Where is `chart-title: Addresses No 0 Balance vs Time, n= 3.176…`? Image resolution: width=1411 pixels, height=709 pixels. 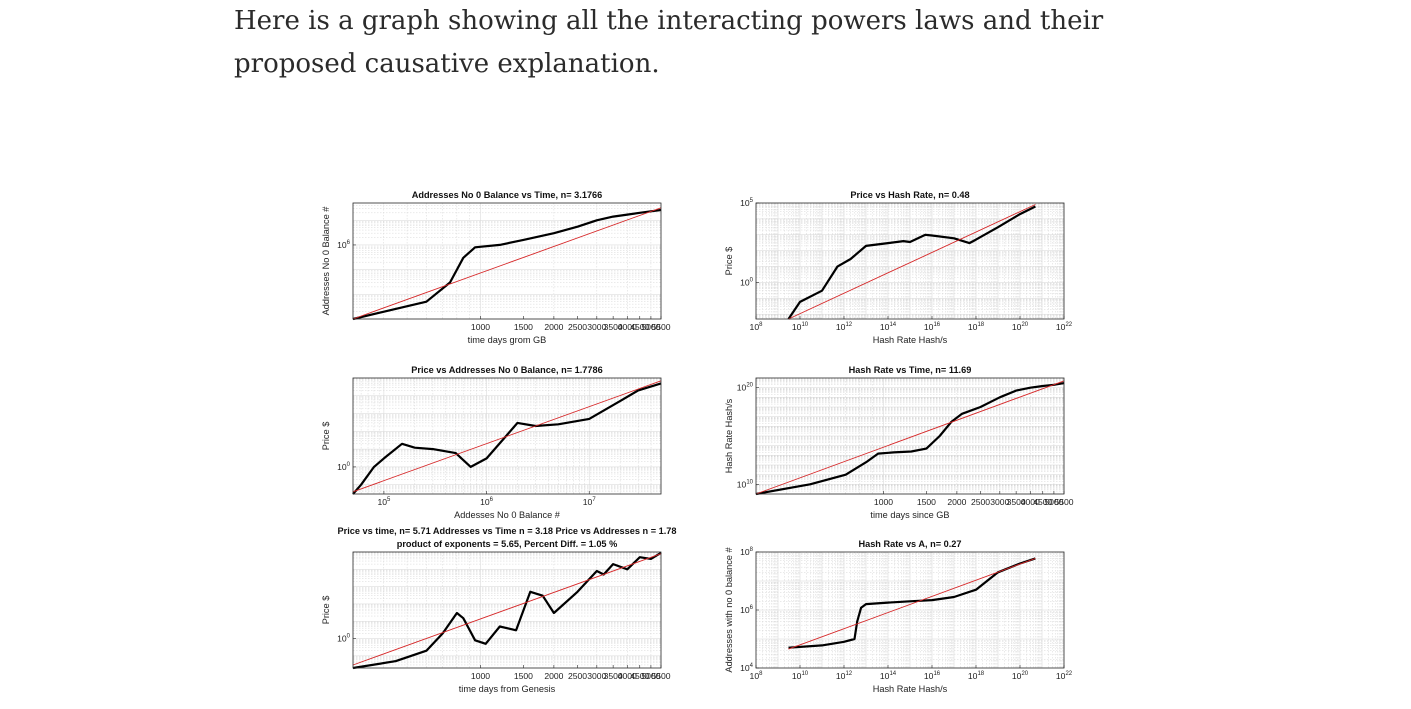
chart-title: Addresses No 0 Balance vs Time, n= 3.176… is located at coordinates (507, 195).